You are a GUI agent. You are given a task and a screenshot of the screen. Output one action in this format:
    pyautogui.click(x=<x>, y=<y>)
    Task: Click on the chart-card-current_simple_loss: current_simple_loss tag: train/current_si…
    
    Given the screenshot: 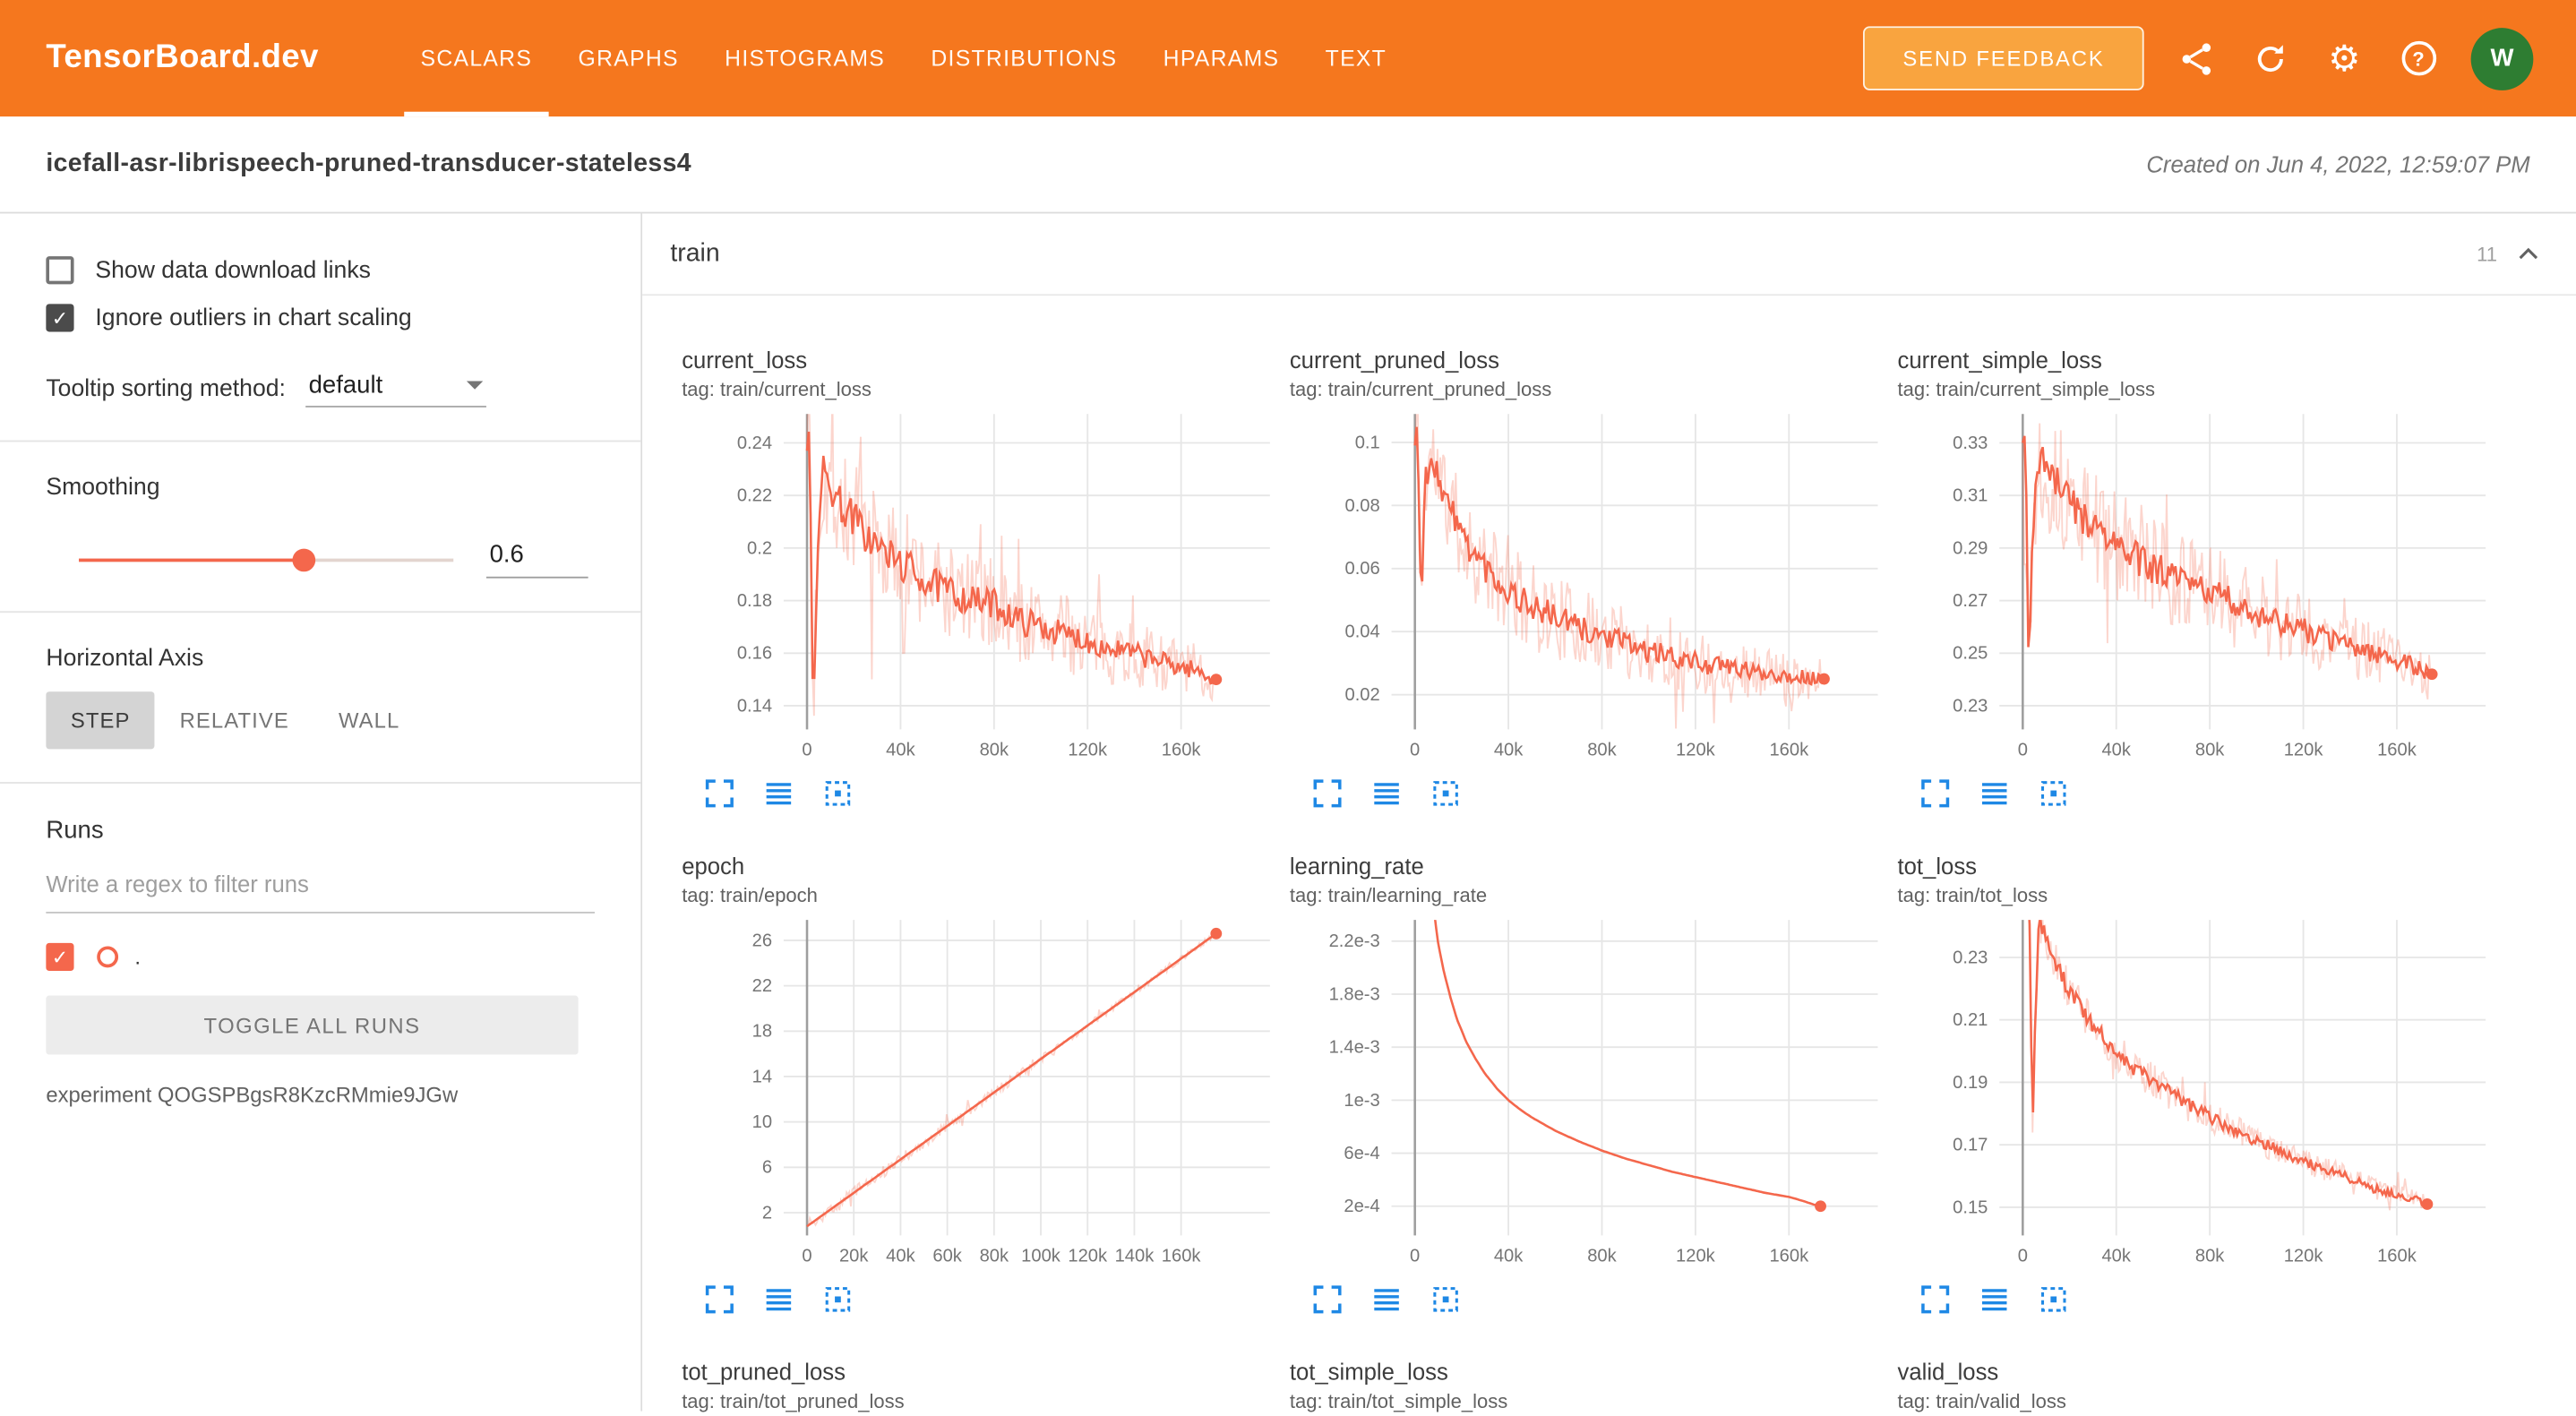 What is the action you would take?
    pyautogui.click(x=2202, y=562)
    